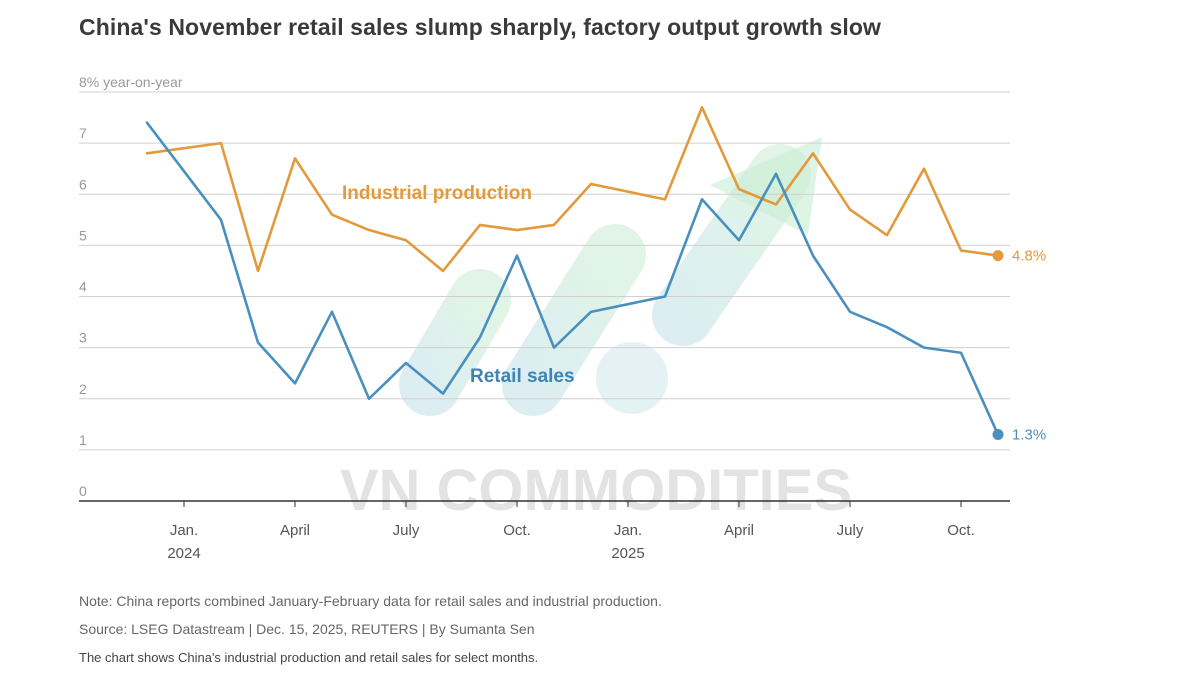 Image resolution: width=1200 pixels, height=683 pixels. What do you see at coordinates (131, 82) in the screenshot?
I see `y-tick-label: 8% year-on-year` at bounding box center [131, 82].